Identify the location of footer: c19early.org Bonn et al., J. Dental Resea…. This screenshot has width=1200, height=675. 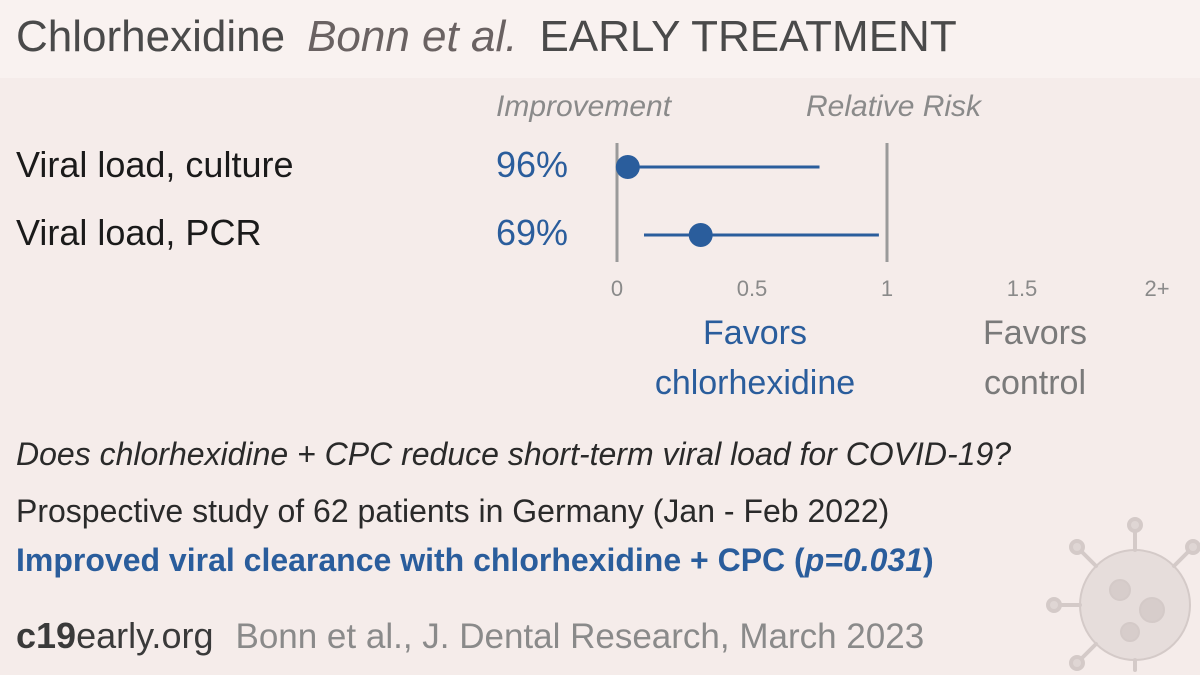
(470, 636).